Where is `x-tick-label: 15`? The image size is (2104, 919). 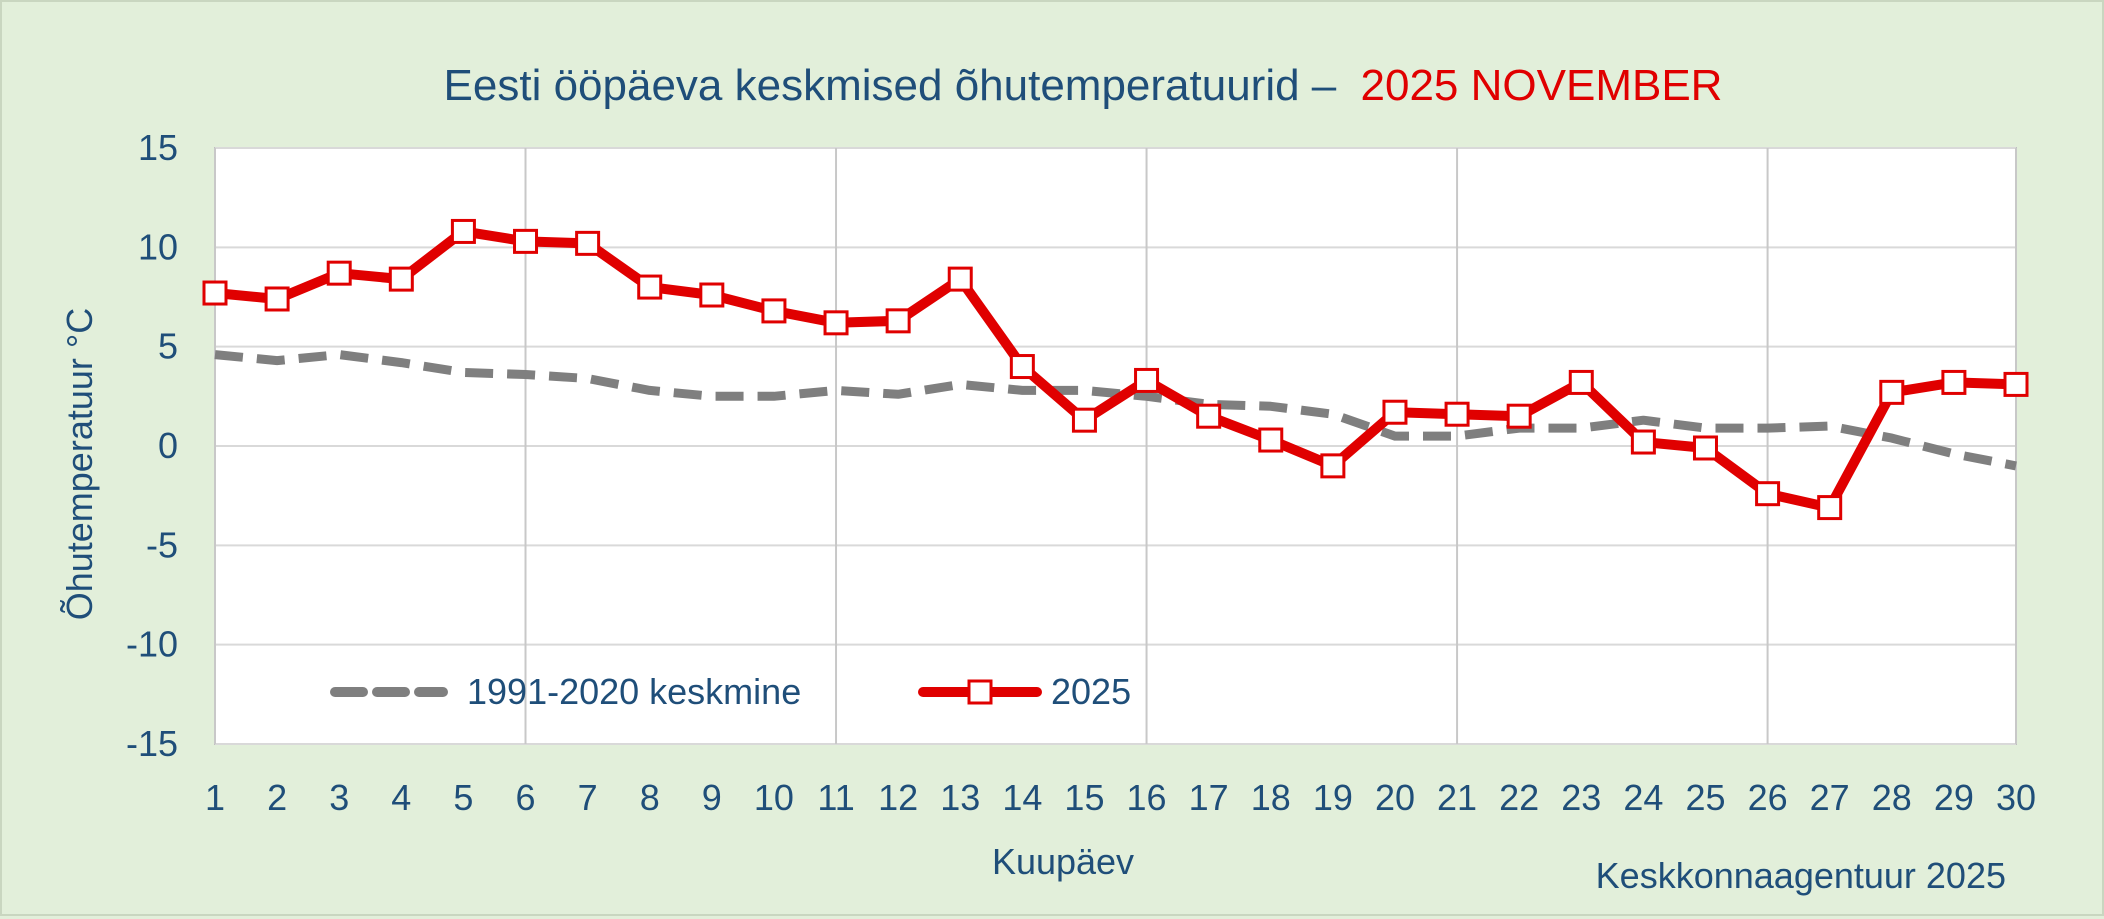 x-tick-label: 15 is located at coordinates (1084, 797).